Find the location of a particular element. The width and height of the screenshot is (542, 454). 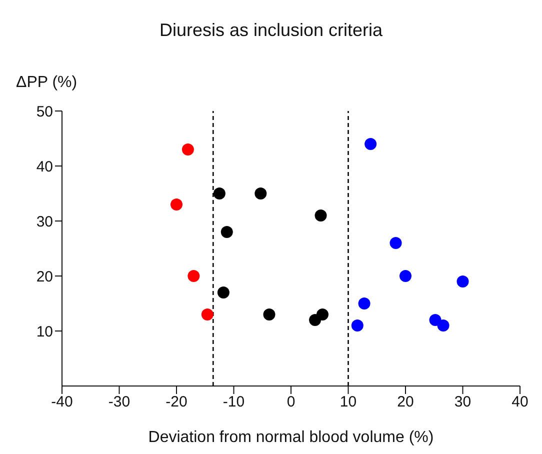

x-tick-label: -10 is located at coordinates (233, 402).